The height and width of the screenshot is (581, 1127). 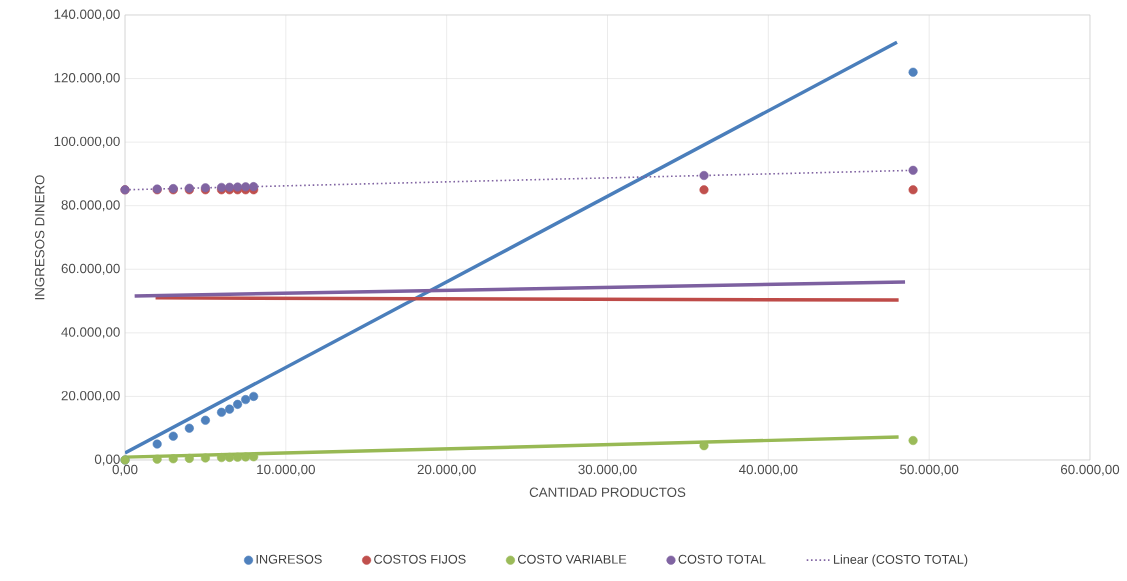 What do you see at coordinates (572, 559) in the screenshot?
I see `legend-label: COSTO VARIABLE` at bounding box center [572, 559].